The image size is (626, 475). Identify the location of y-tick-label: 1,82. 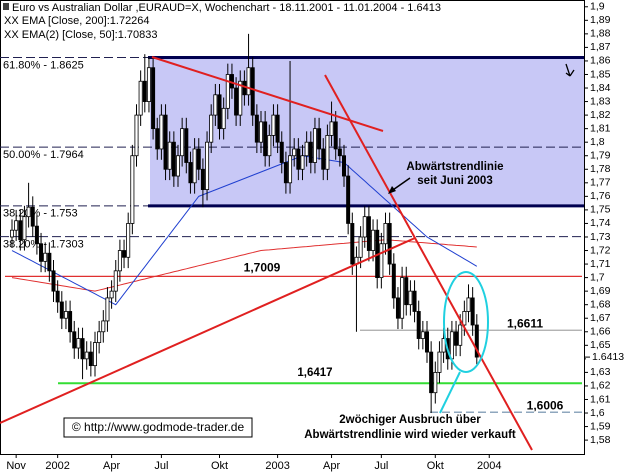
(600, 115).